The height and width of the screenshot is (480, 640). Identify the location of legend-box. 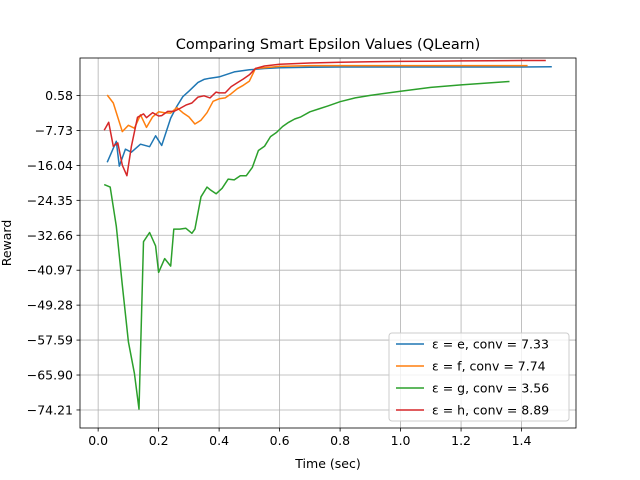
(479, 377).